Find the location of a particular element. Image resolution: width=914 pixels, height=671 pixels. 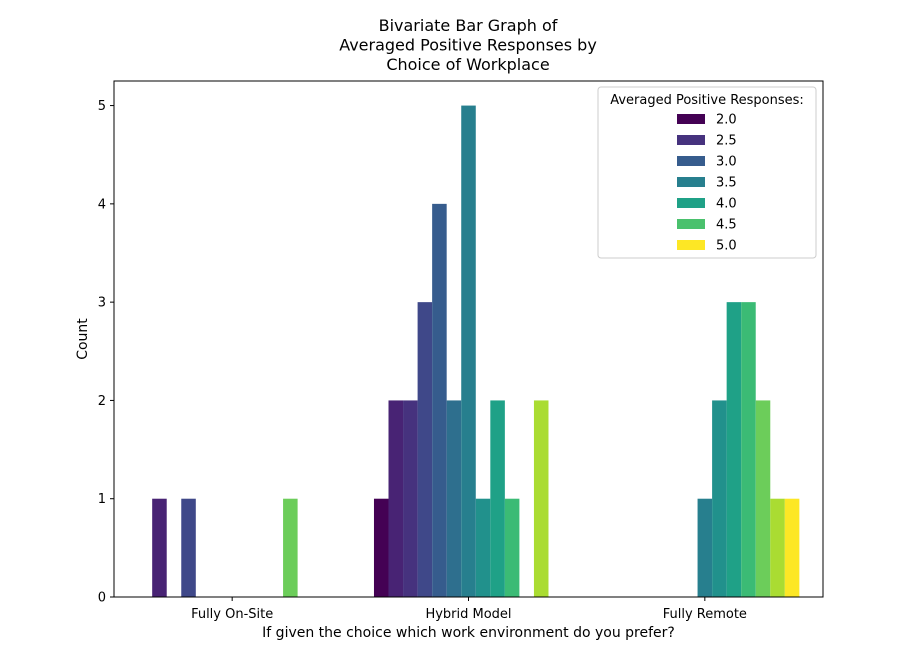

legend-label: 5.0 is located at coordinates (726, 246).